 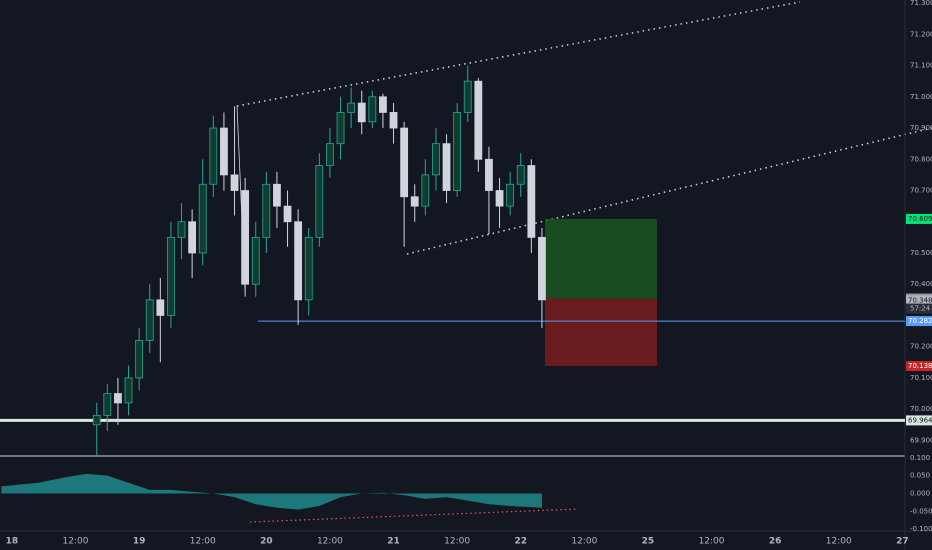 I want to click on y-tick-label: 70.800, so click(x=921, y=159).